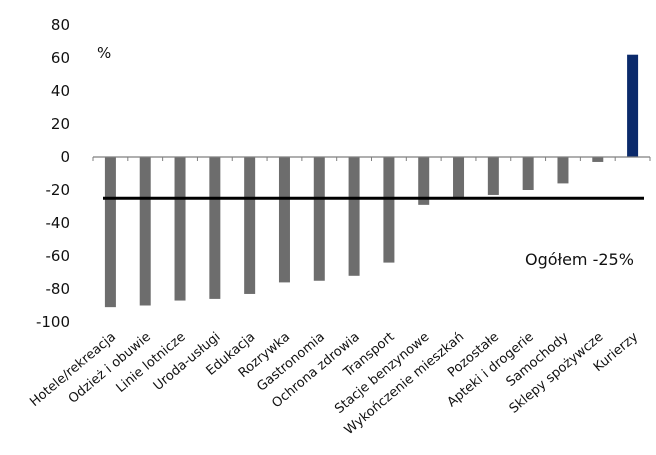 The image size is (656, 455). What do you see at coordinates (58, 256) in the screenshot?
I see `y-tick-label: -60` at bounding box center [58, 256].